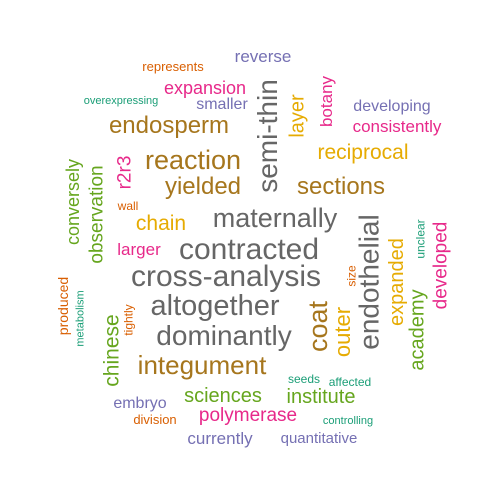 This screenshot has width=500, height=500. What do you see at coordinates (248, 415) in the screenshot?
I see `word: polymerase` at bounding box center [248, 415].